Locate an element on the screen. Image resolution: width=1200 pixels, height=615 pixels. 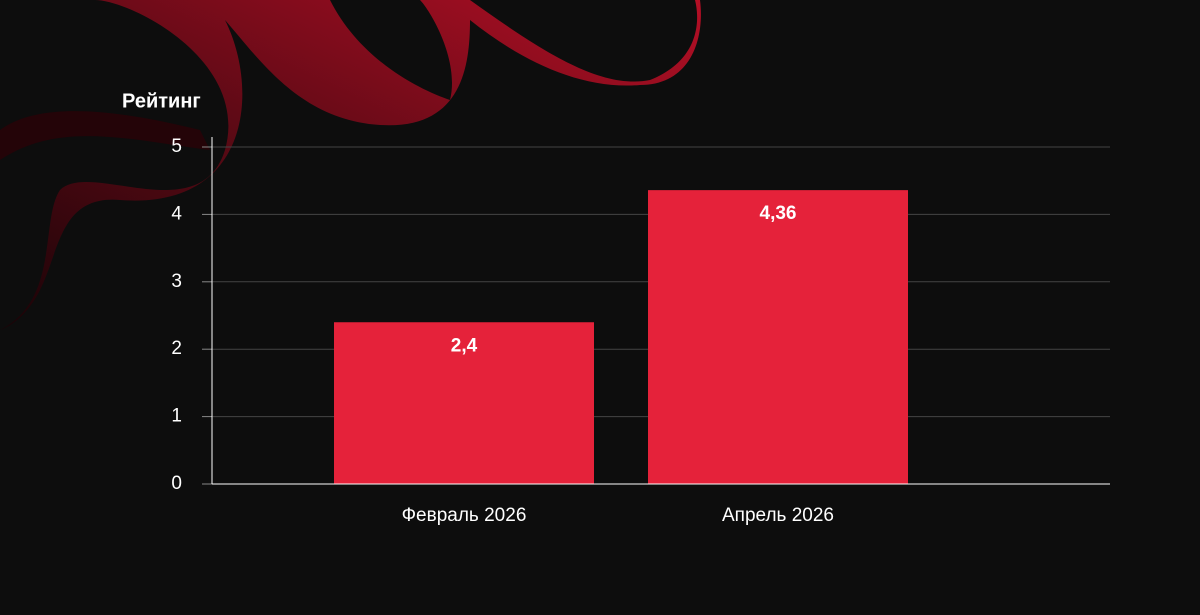
y-tick-label: 3 is located at coordinates (176, 281).